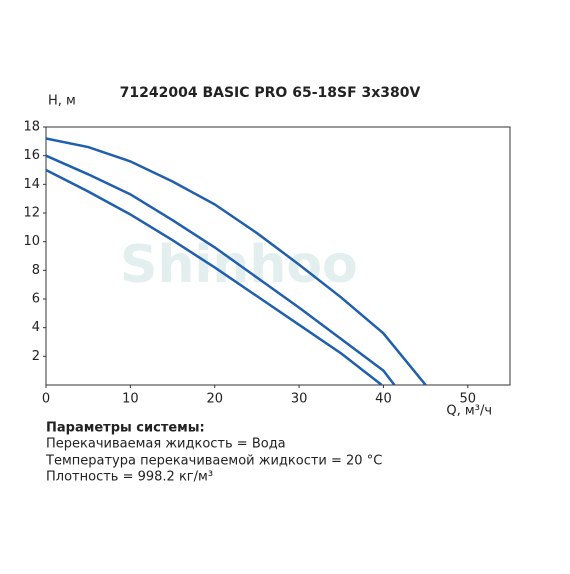 Image resolution: width=570 pixels, height=574 pixels. I want to click on y-tick-label: 8, so click(36, 270).